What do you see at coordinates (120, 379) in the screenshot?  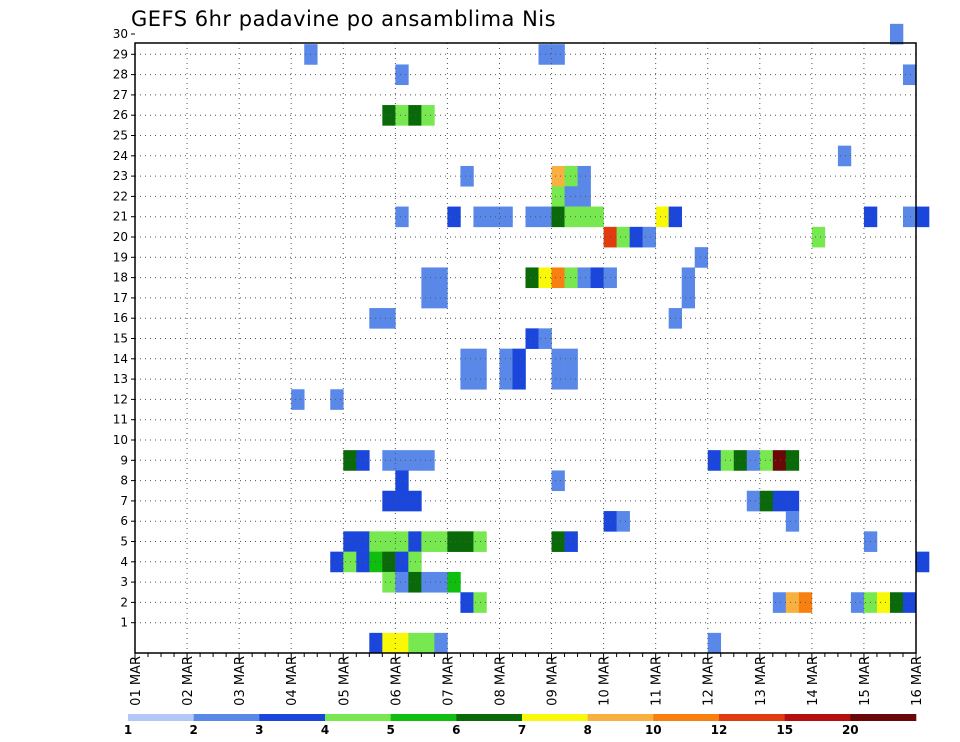 I see `y-tick-label: 13` at bounding box center [120, 379].